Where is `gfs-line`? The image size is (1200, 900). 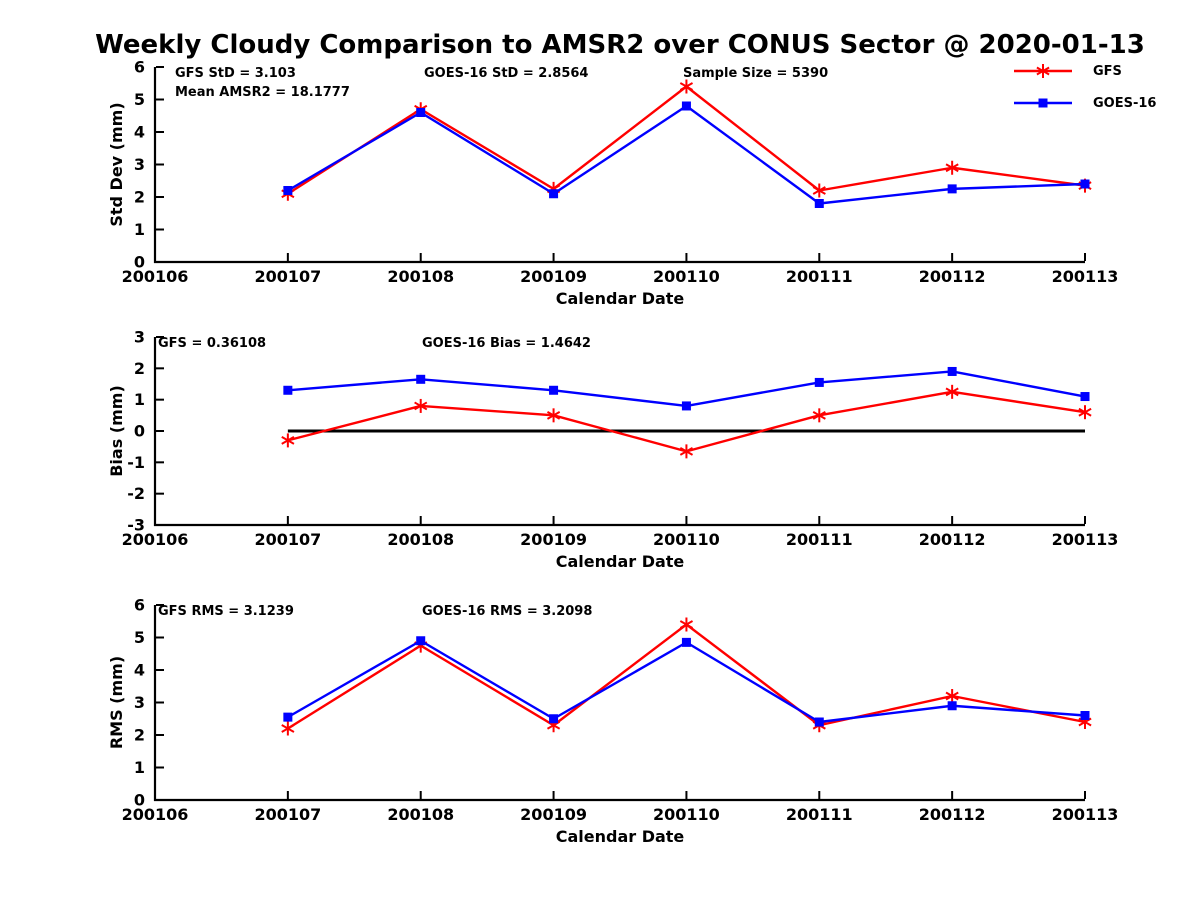 gfs-line is located at coordinates (686, 421).